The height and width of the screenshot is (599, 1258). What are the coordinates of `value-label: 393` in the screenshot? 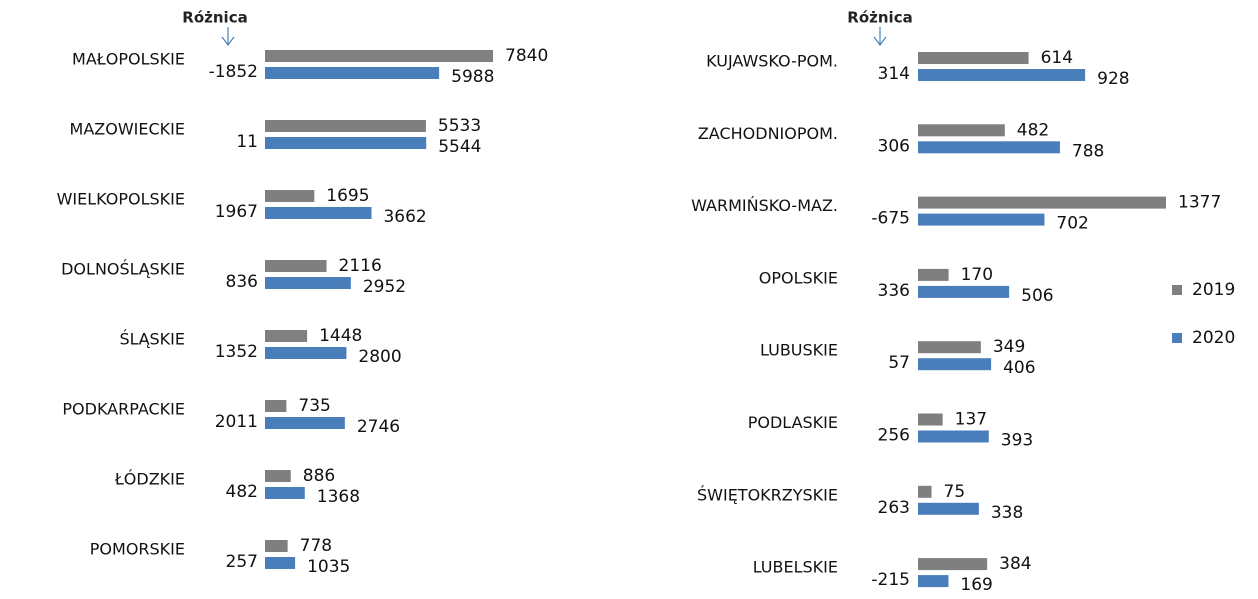 It's located at (1017, 441).